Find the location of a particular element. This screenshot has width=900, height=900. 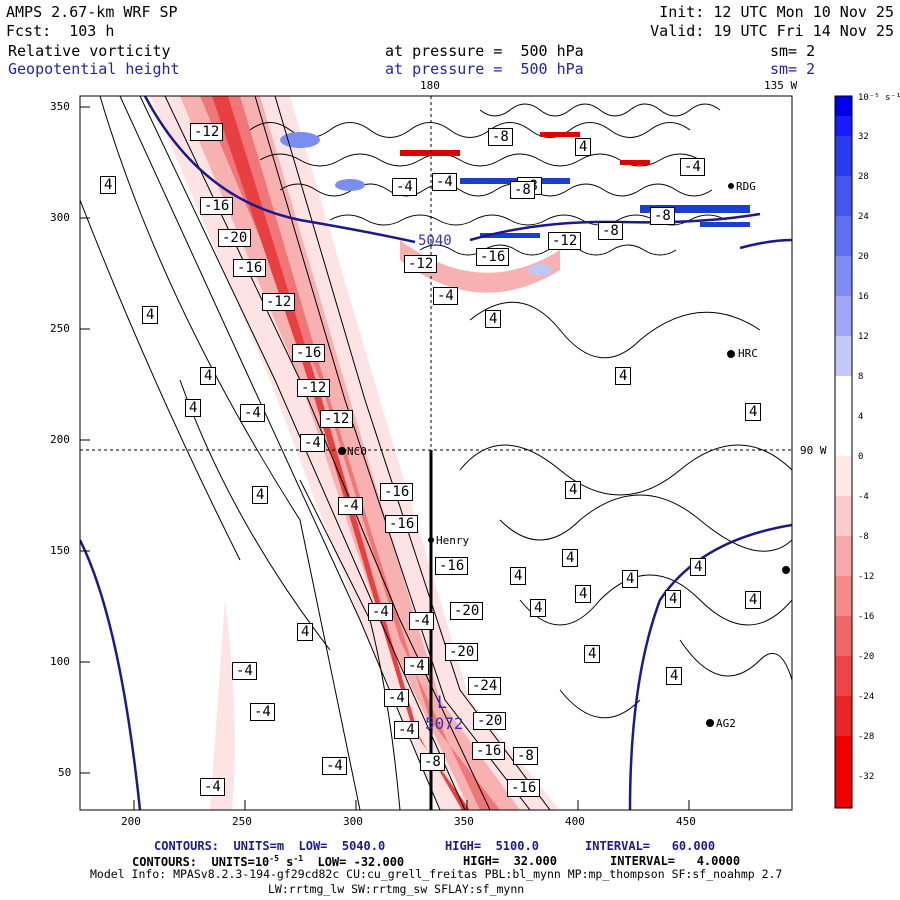

low-center-letter: L is located at coordinates (442, 703).